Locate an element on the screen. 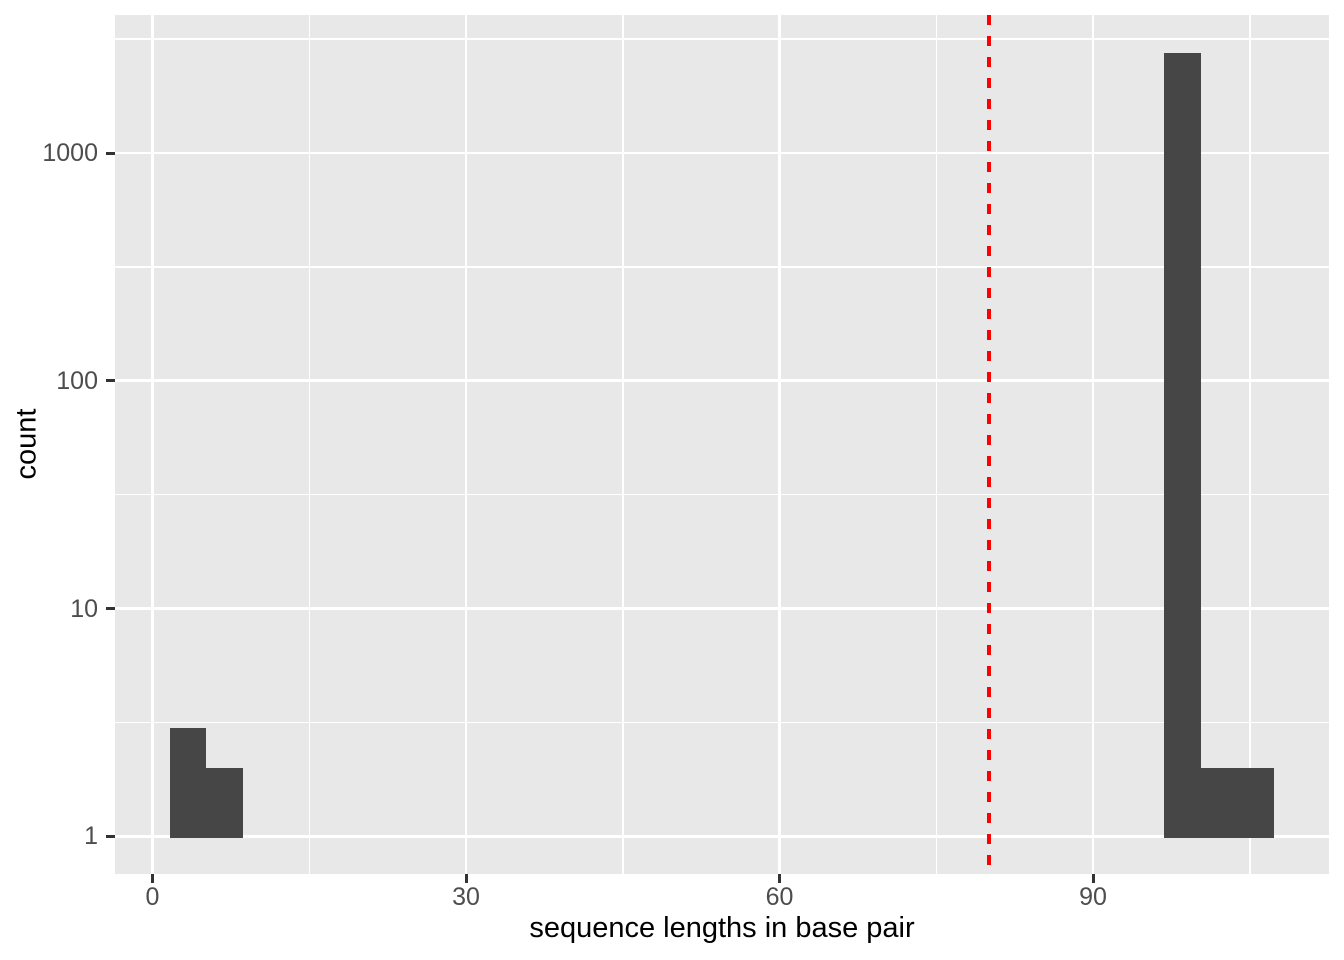  x-axis-title: sequence lengths in base pair is located at coordinates (722, 928).